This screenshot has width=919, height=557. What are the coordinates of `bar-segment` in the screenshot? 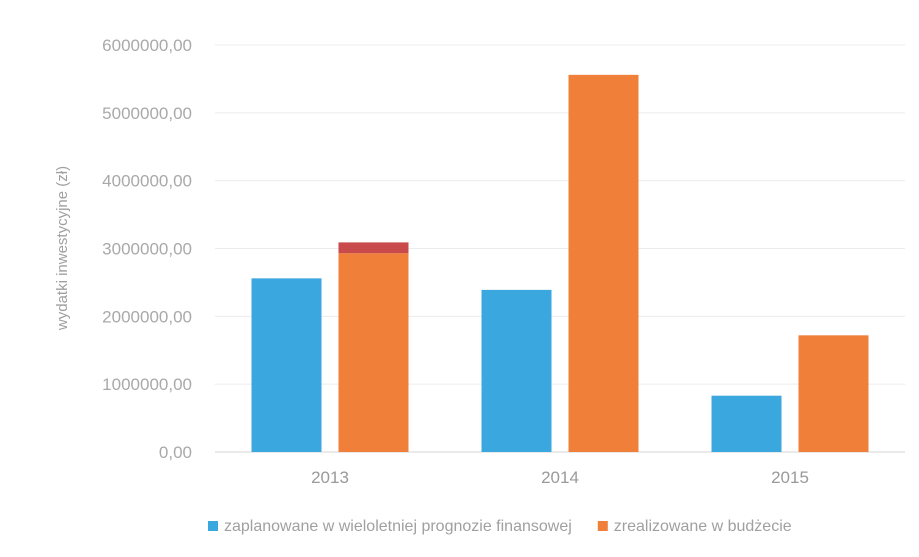 It's located at (373, 248).